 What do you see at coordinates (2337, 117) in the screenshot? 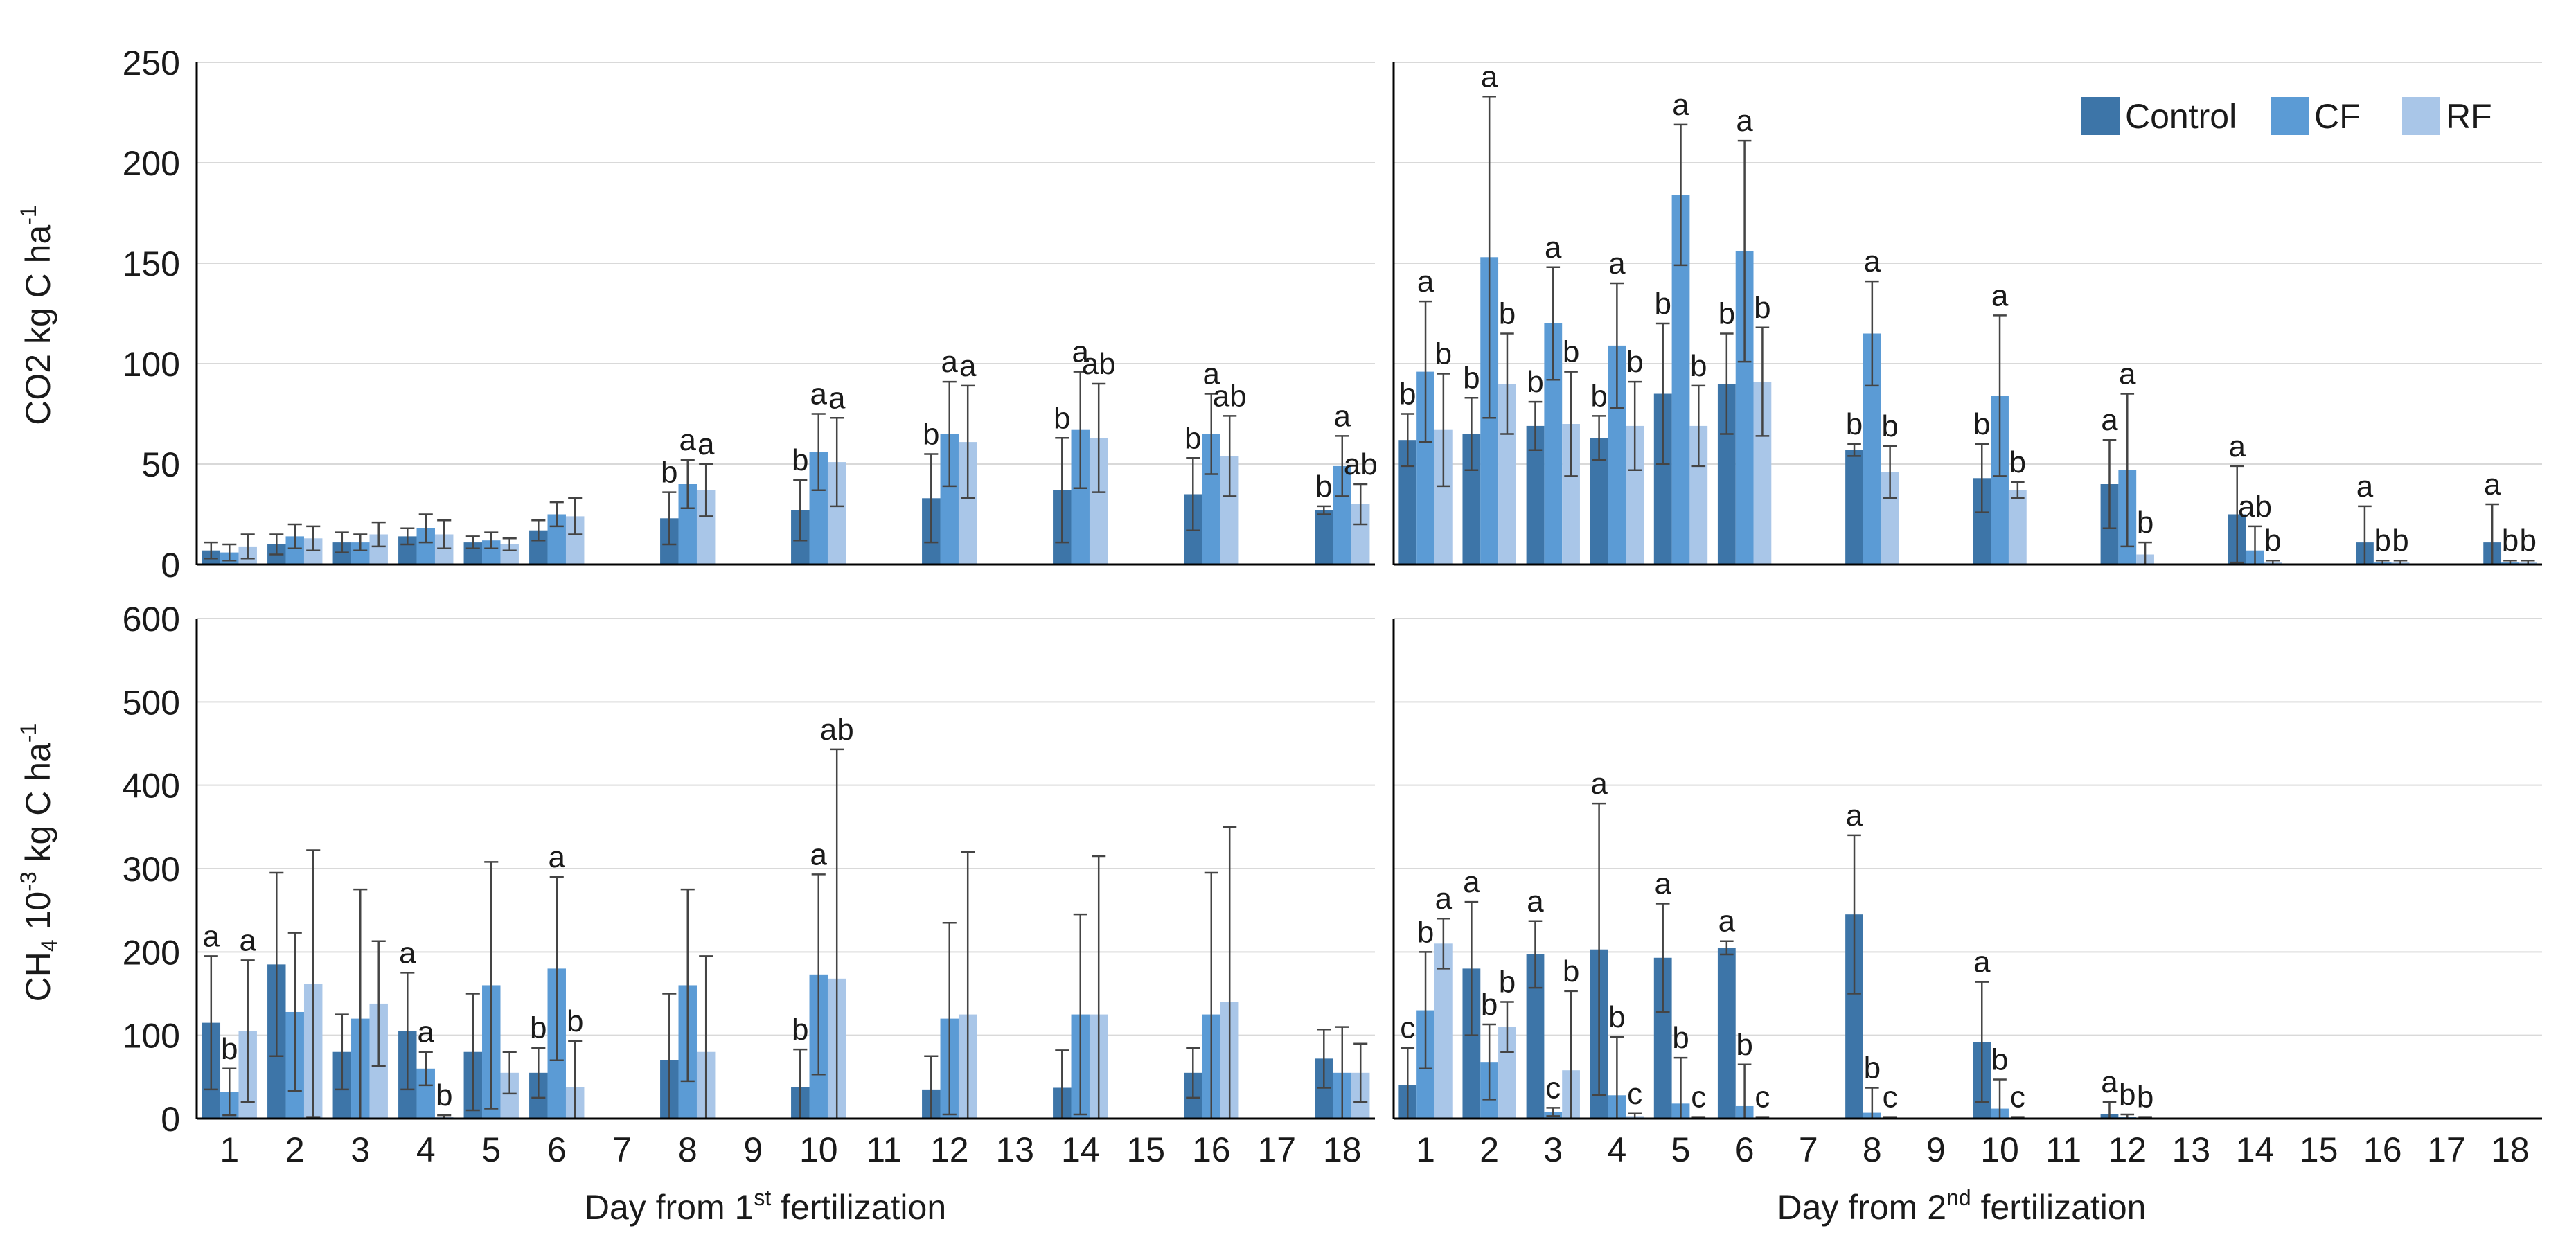
I see `legend-label-cf: CF` at bounding box center [2337, 117].